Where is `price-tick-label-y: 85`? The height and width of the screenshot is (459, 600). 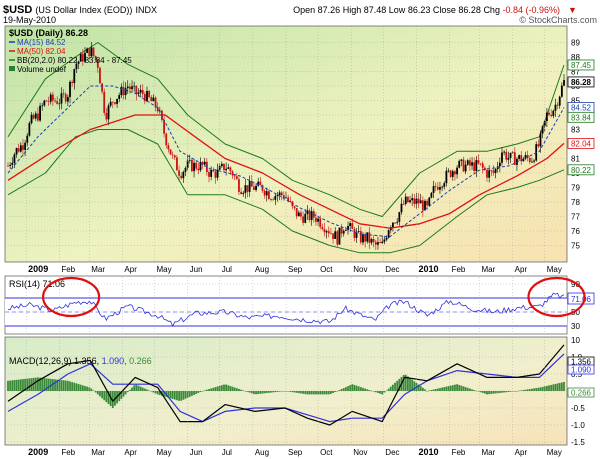
price-tick-label-y: 85 is located at coordinates (575, 101).